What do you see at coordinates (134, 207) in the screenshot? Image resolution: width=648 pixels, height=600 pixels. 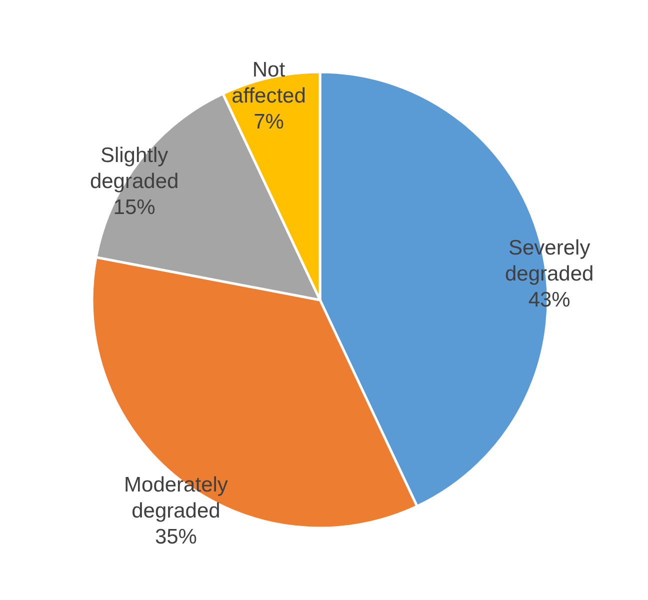 I see `data-label: 15%` at bounding box center [134, 207].